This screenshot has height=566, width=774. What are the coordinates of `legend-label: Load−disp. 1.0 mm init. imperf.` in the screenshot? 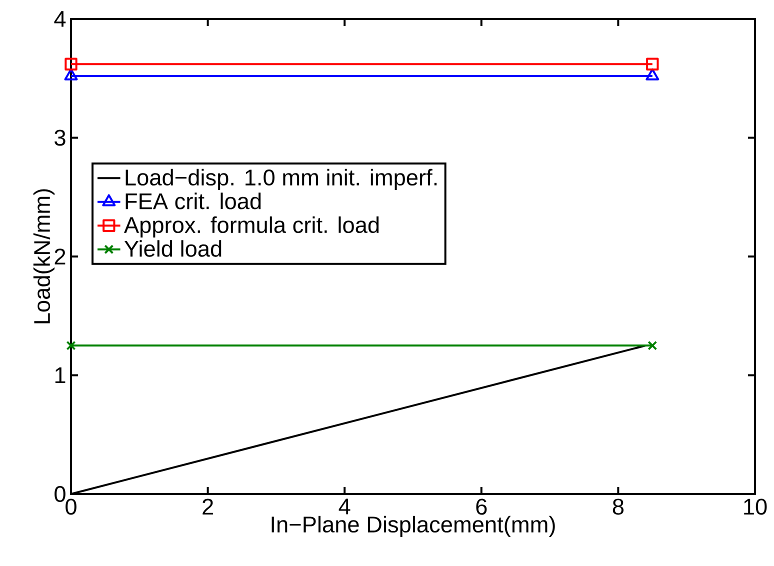 It's located at (281, 179).